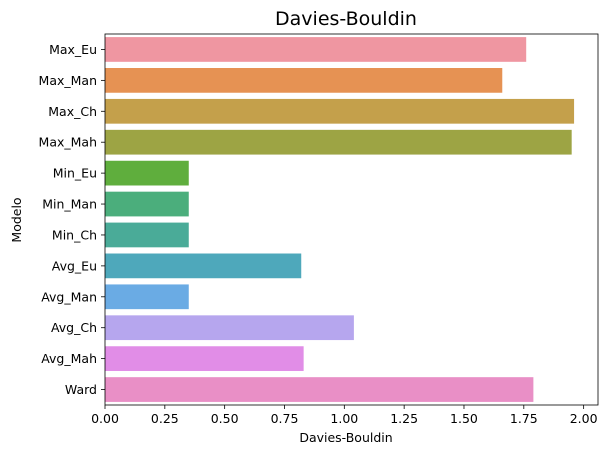 The height and width of the screenshot is (457, 611). Describe the element at coordinates (524, 418) in the screenshot. I see `x-tick-label: 1.75` at that location.